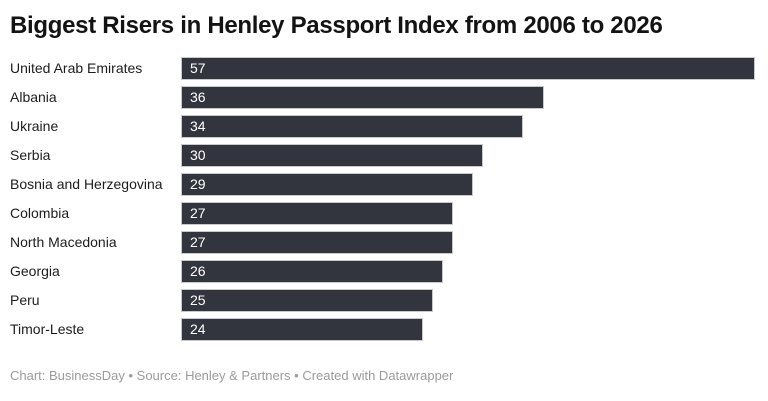  I want to click on bar-track: 57, so click(468, 68).